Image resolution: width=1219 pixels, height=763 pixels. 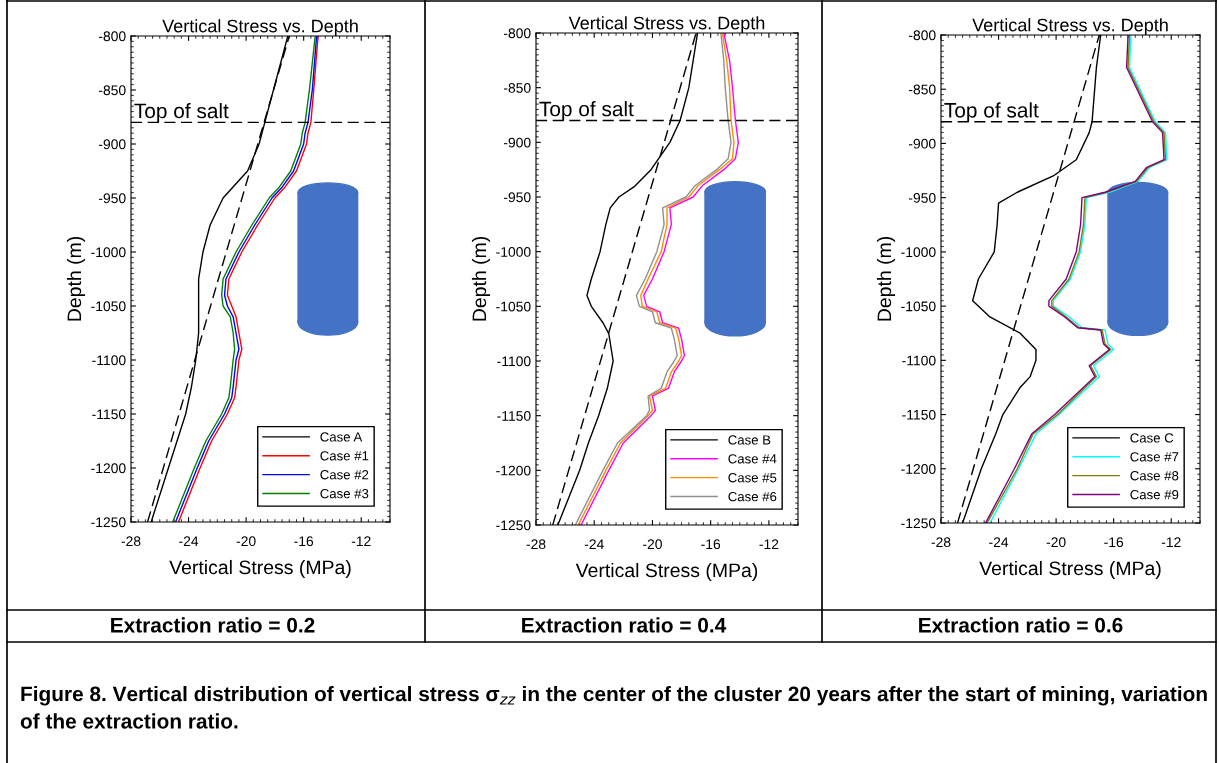 What do you see at coordinates (1152, 438) in the screenshot?
I see `legend-label: Case C` at bounding box center [1152, 438].